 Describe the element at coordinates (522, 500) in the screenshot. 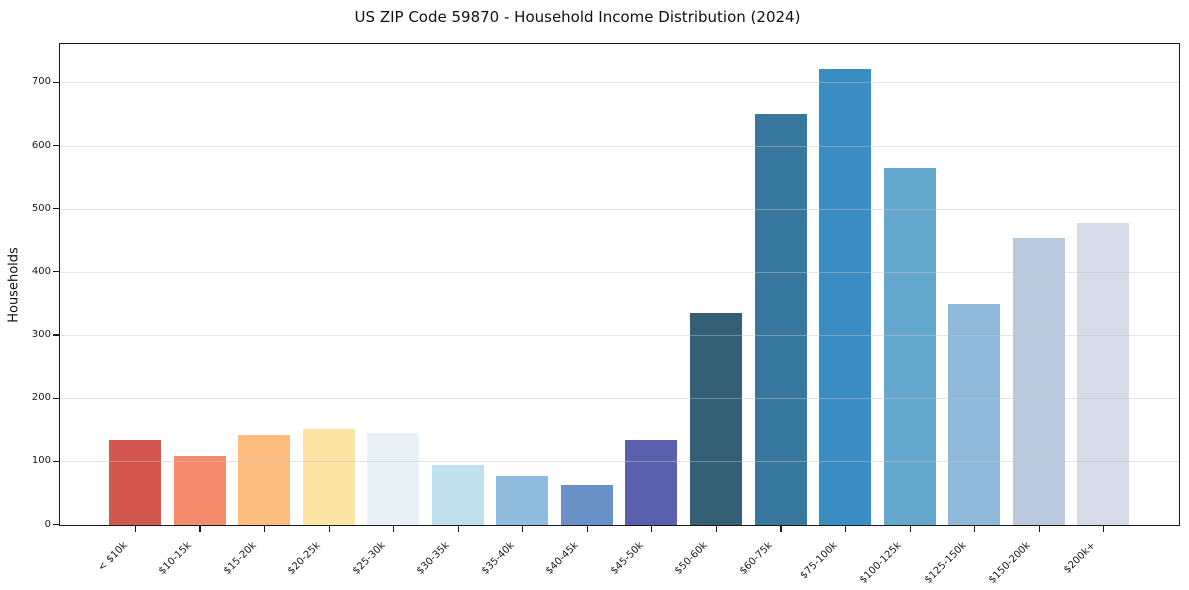

I see `bar-35-40k` at that location.